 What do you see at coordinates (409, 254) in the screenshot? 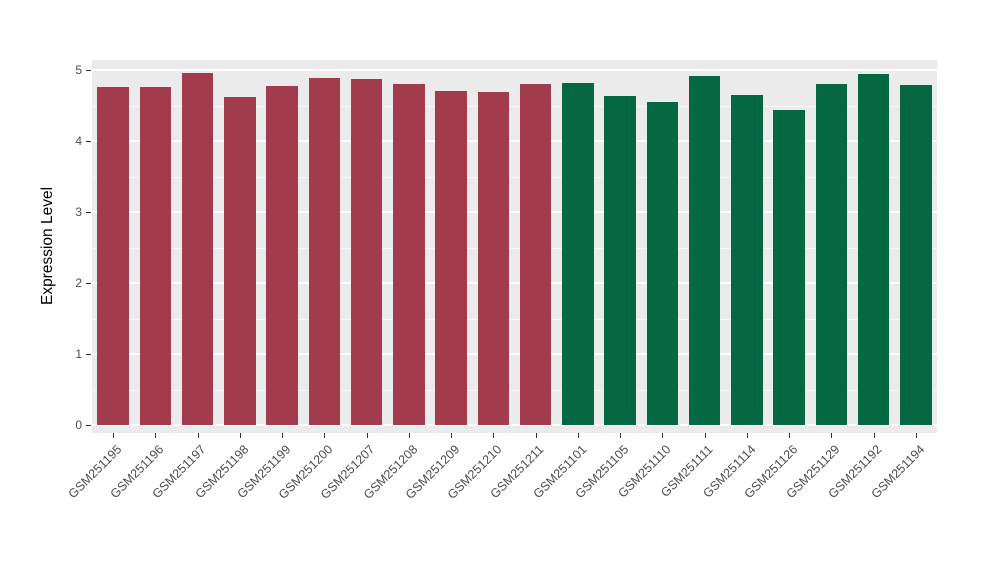
I see `bar-GSM251208` at bounding box center [409, 254].